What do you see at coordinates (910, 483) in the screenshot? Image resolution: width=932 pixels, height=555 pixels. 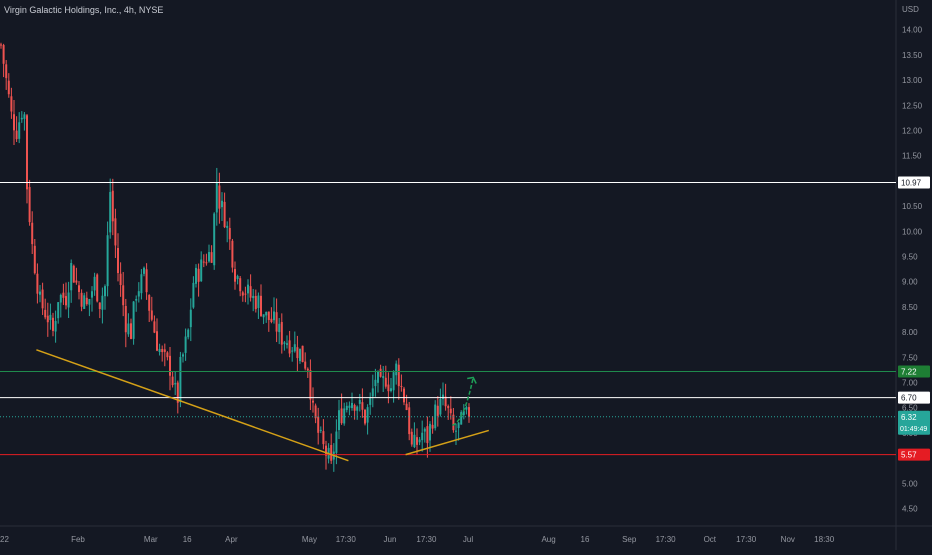 I see `y-tick-label: 5.00` at bounding box center [910, 483].